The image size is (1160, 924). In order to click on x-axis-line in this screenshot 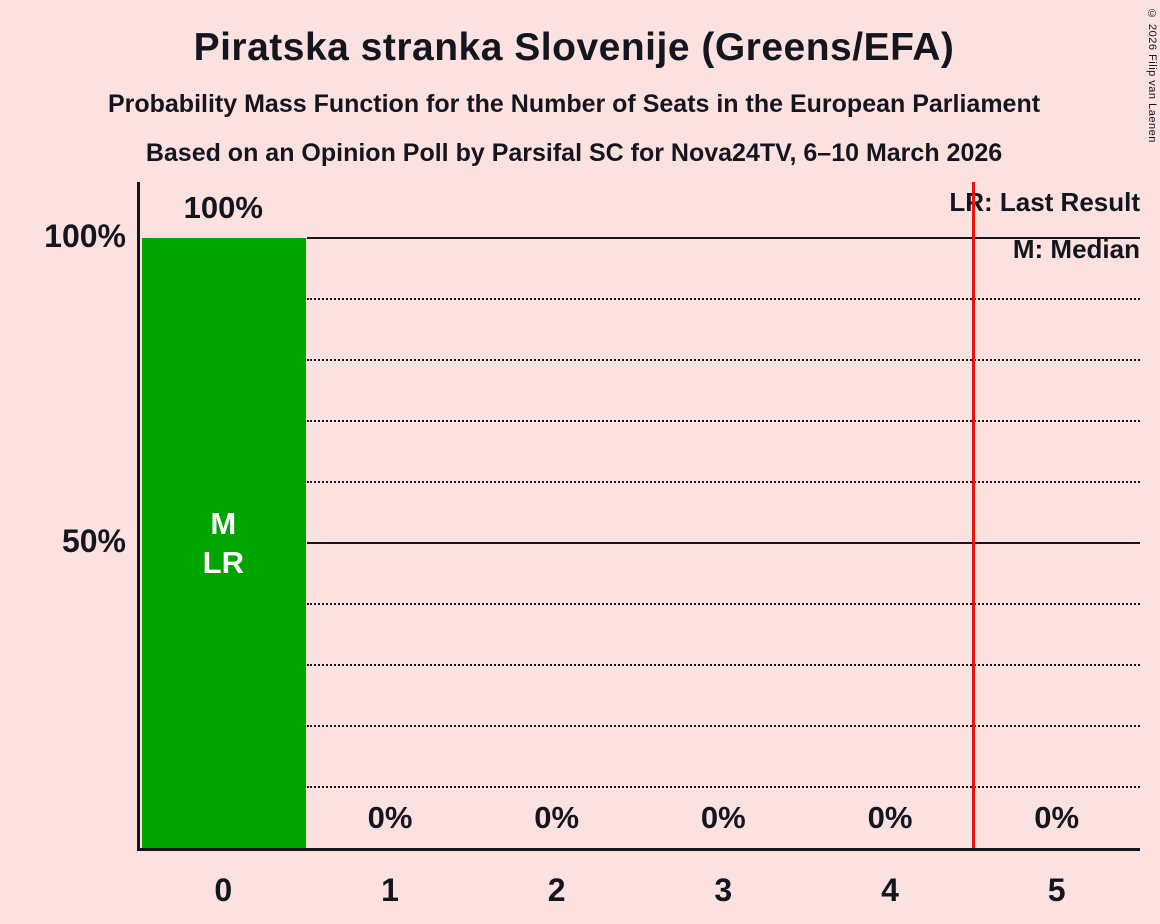, I will do `click(638, 849)`.